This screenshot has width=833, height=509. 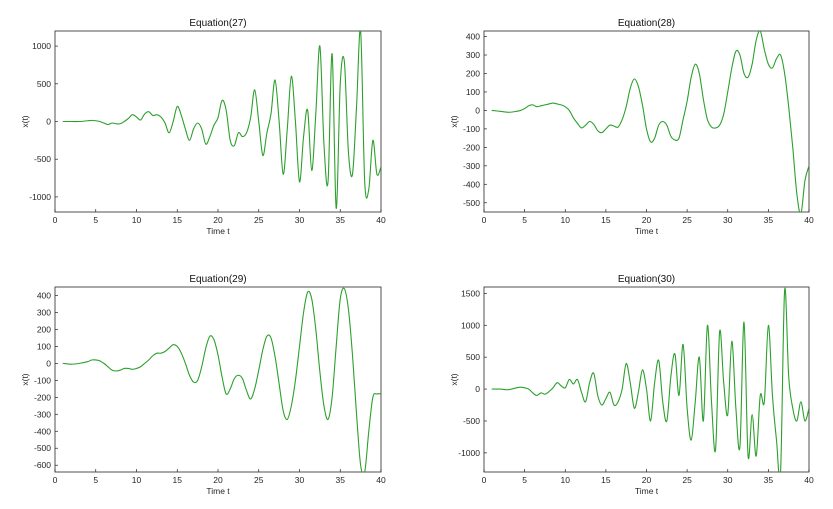 What do you see at coordinates (42, 465) in the screenshot?
I see `y-tick-label: -600` at bounding box center [42, 465].